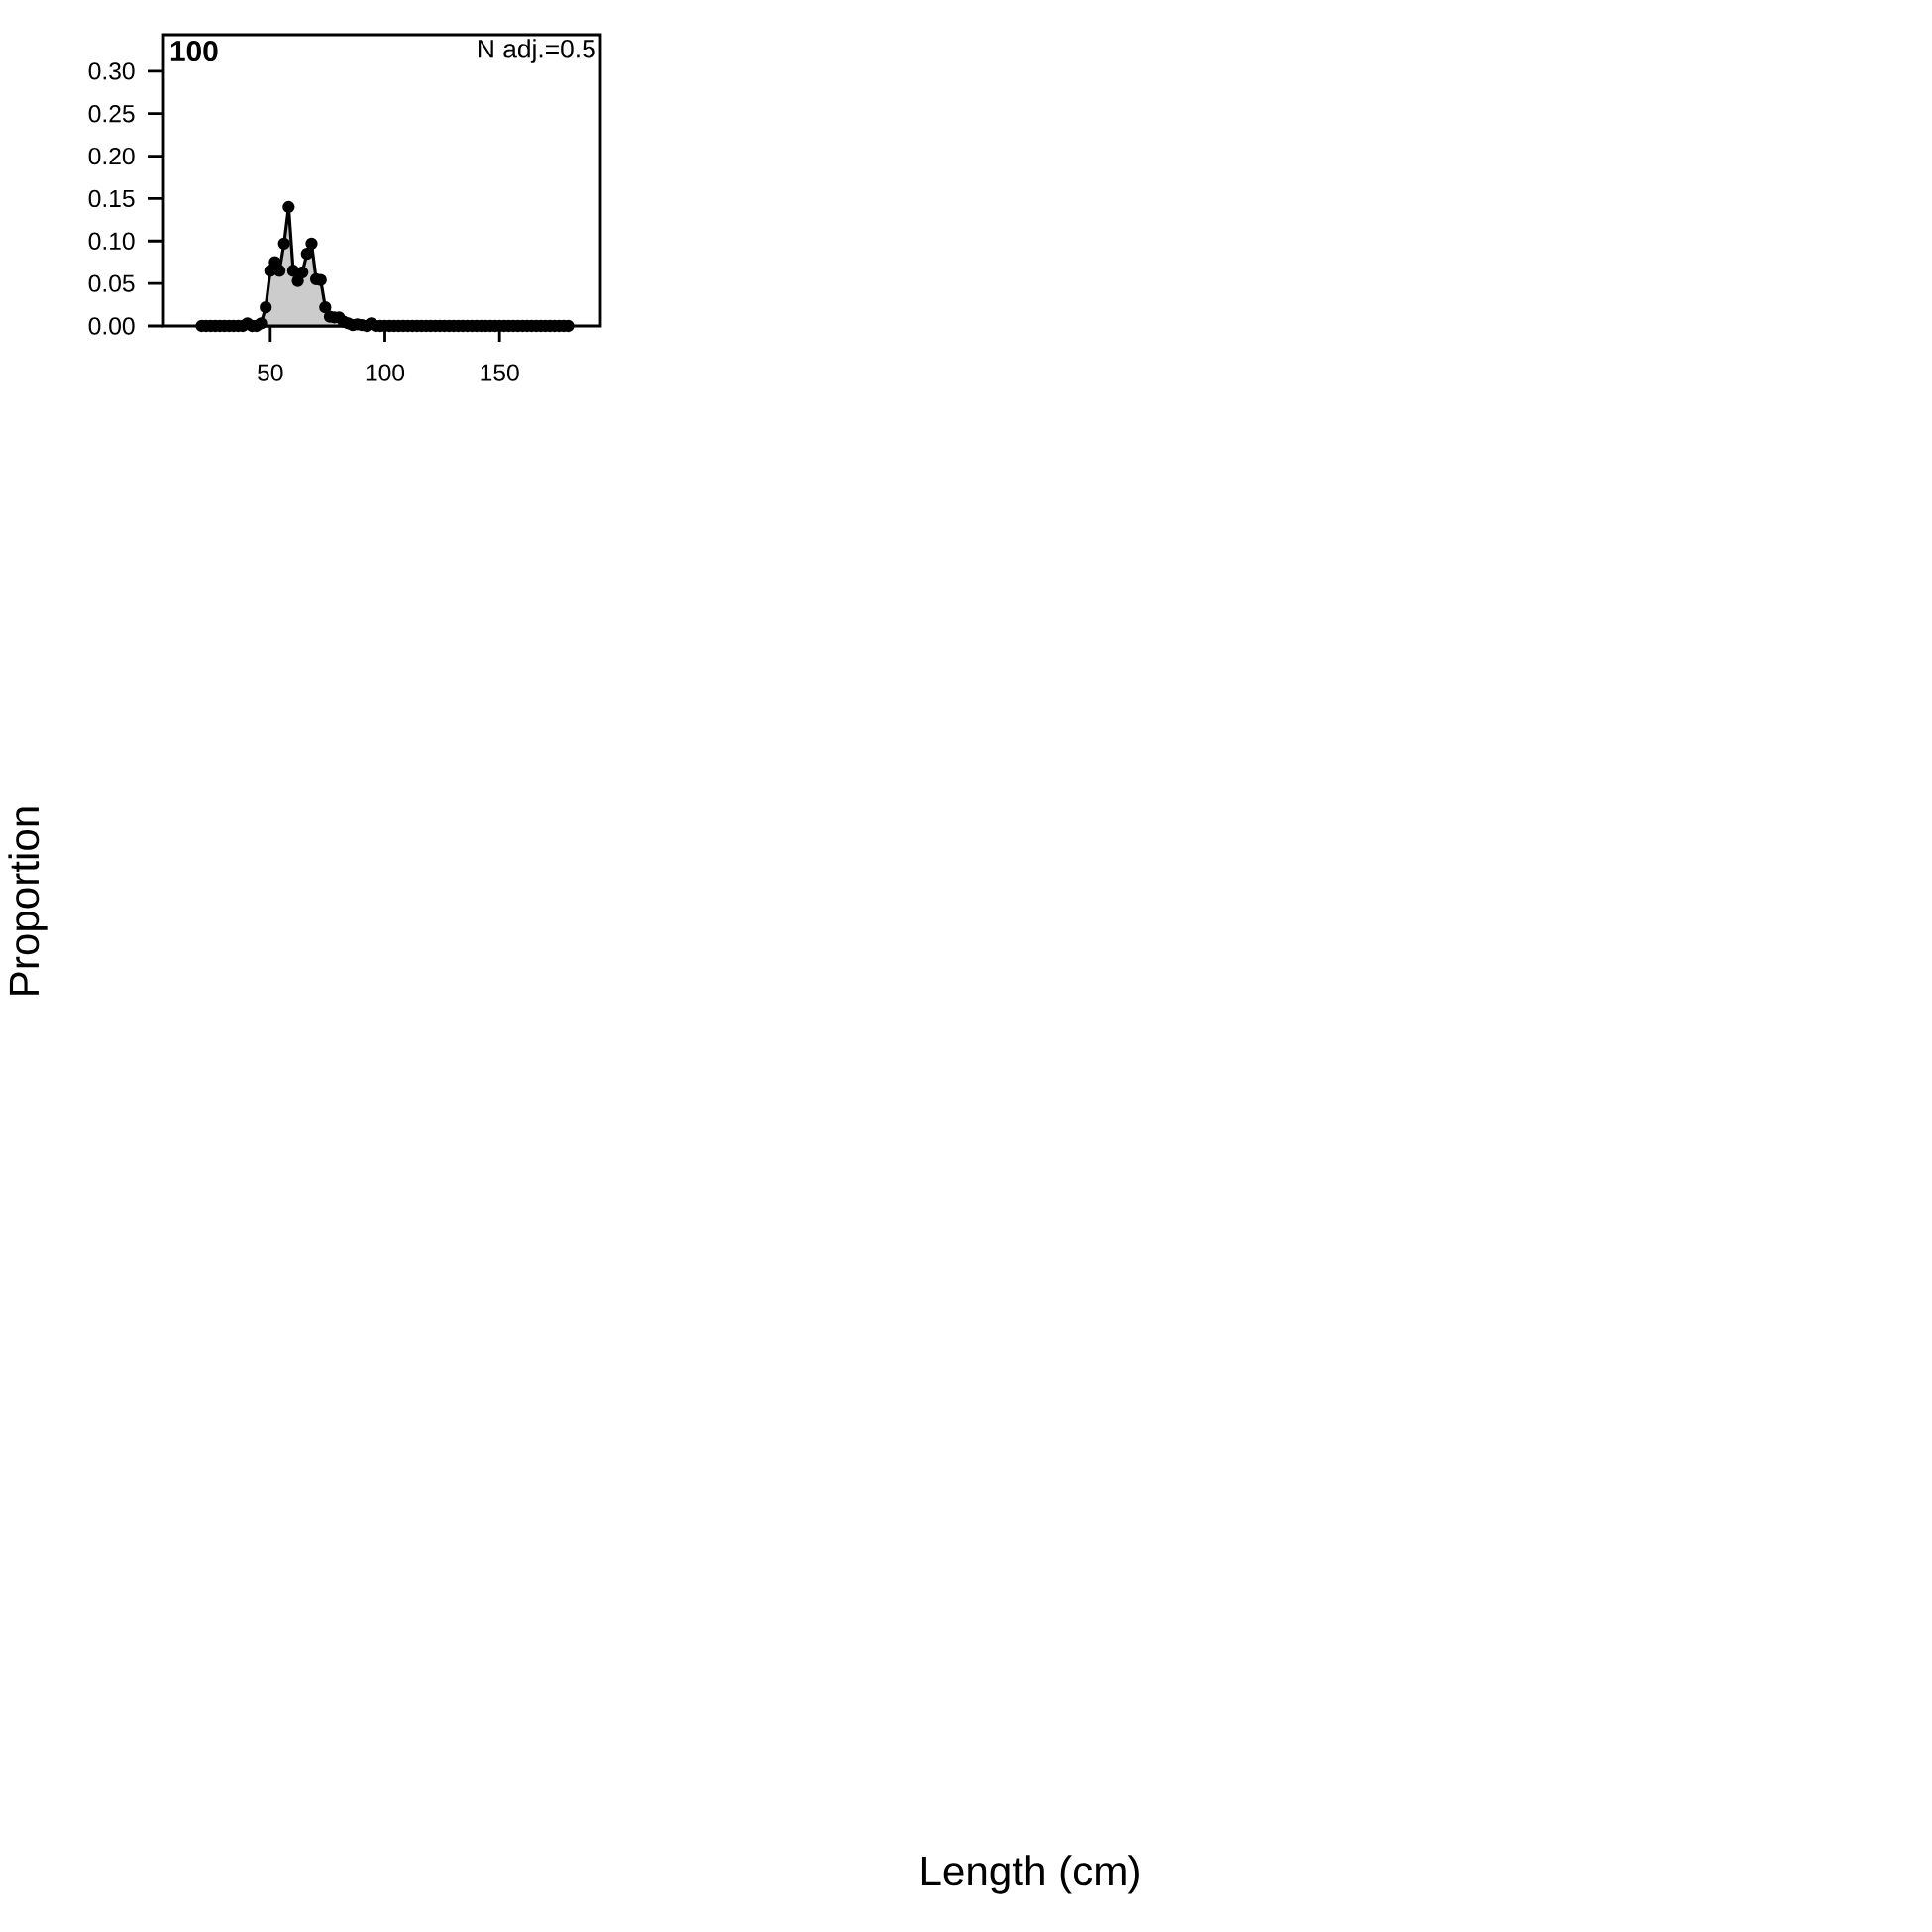 The width and height of the screenshot is (1932, 1932). I want to click on y-tick-label: 0.25, so click(112, 114).